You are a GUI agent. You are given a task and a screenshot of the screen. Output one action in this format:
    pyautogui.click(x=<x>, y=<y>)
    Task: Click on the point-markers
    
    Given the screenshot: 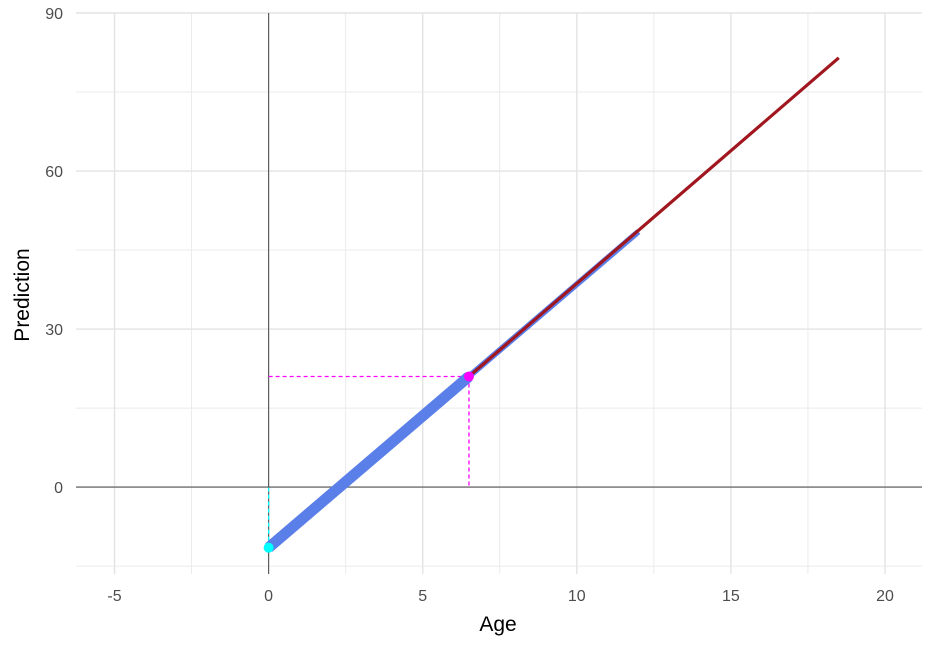 What is the action you would take?
    pyautogui.click(x=368, y=462)
    